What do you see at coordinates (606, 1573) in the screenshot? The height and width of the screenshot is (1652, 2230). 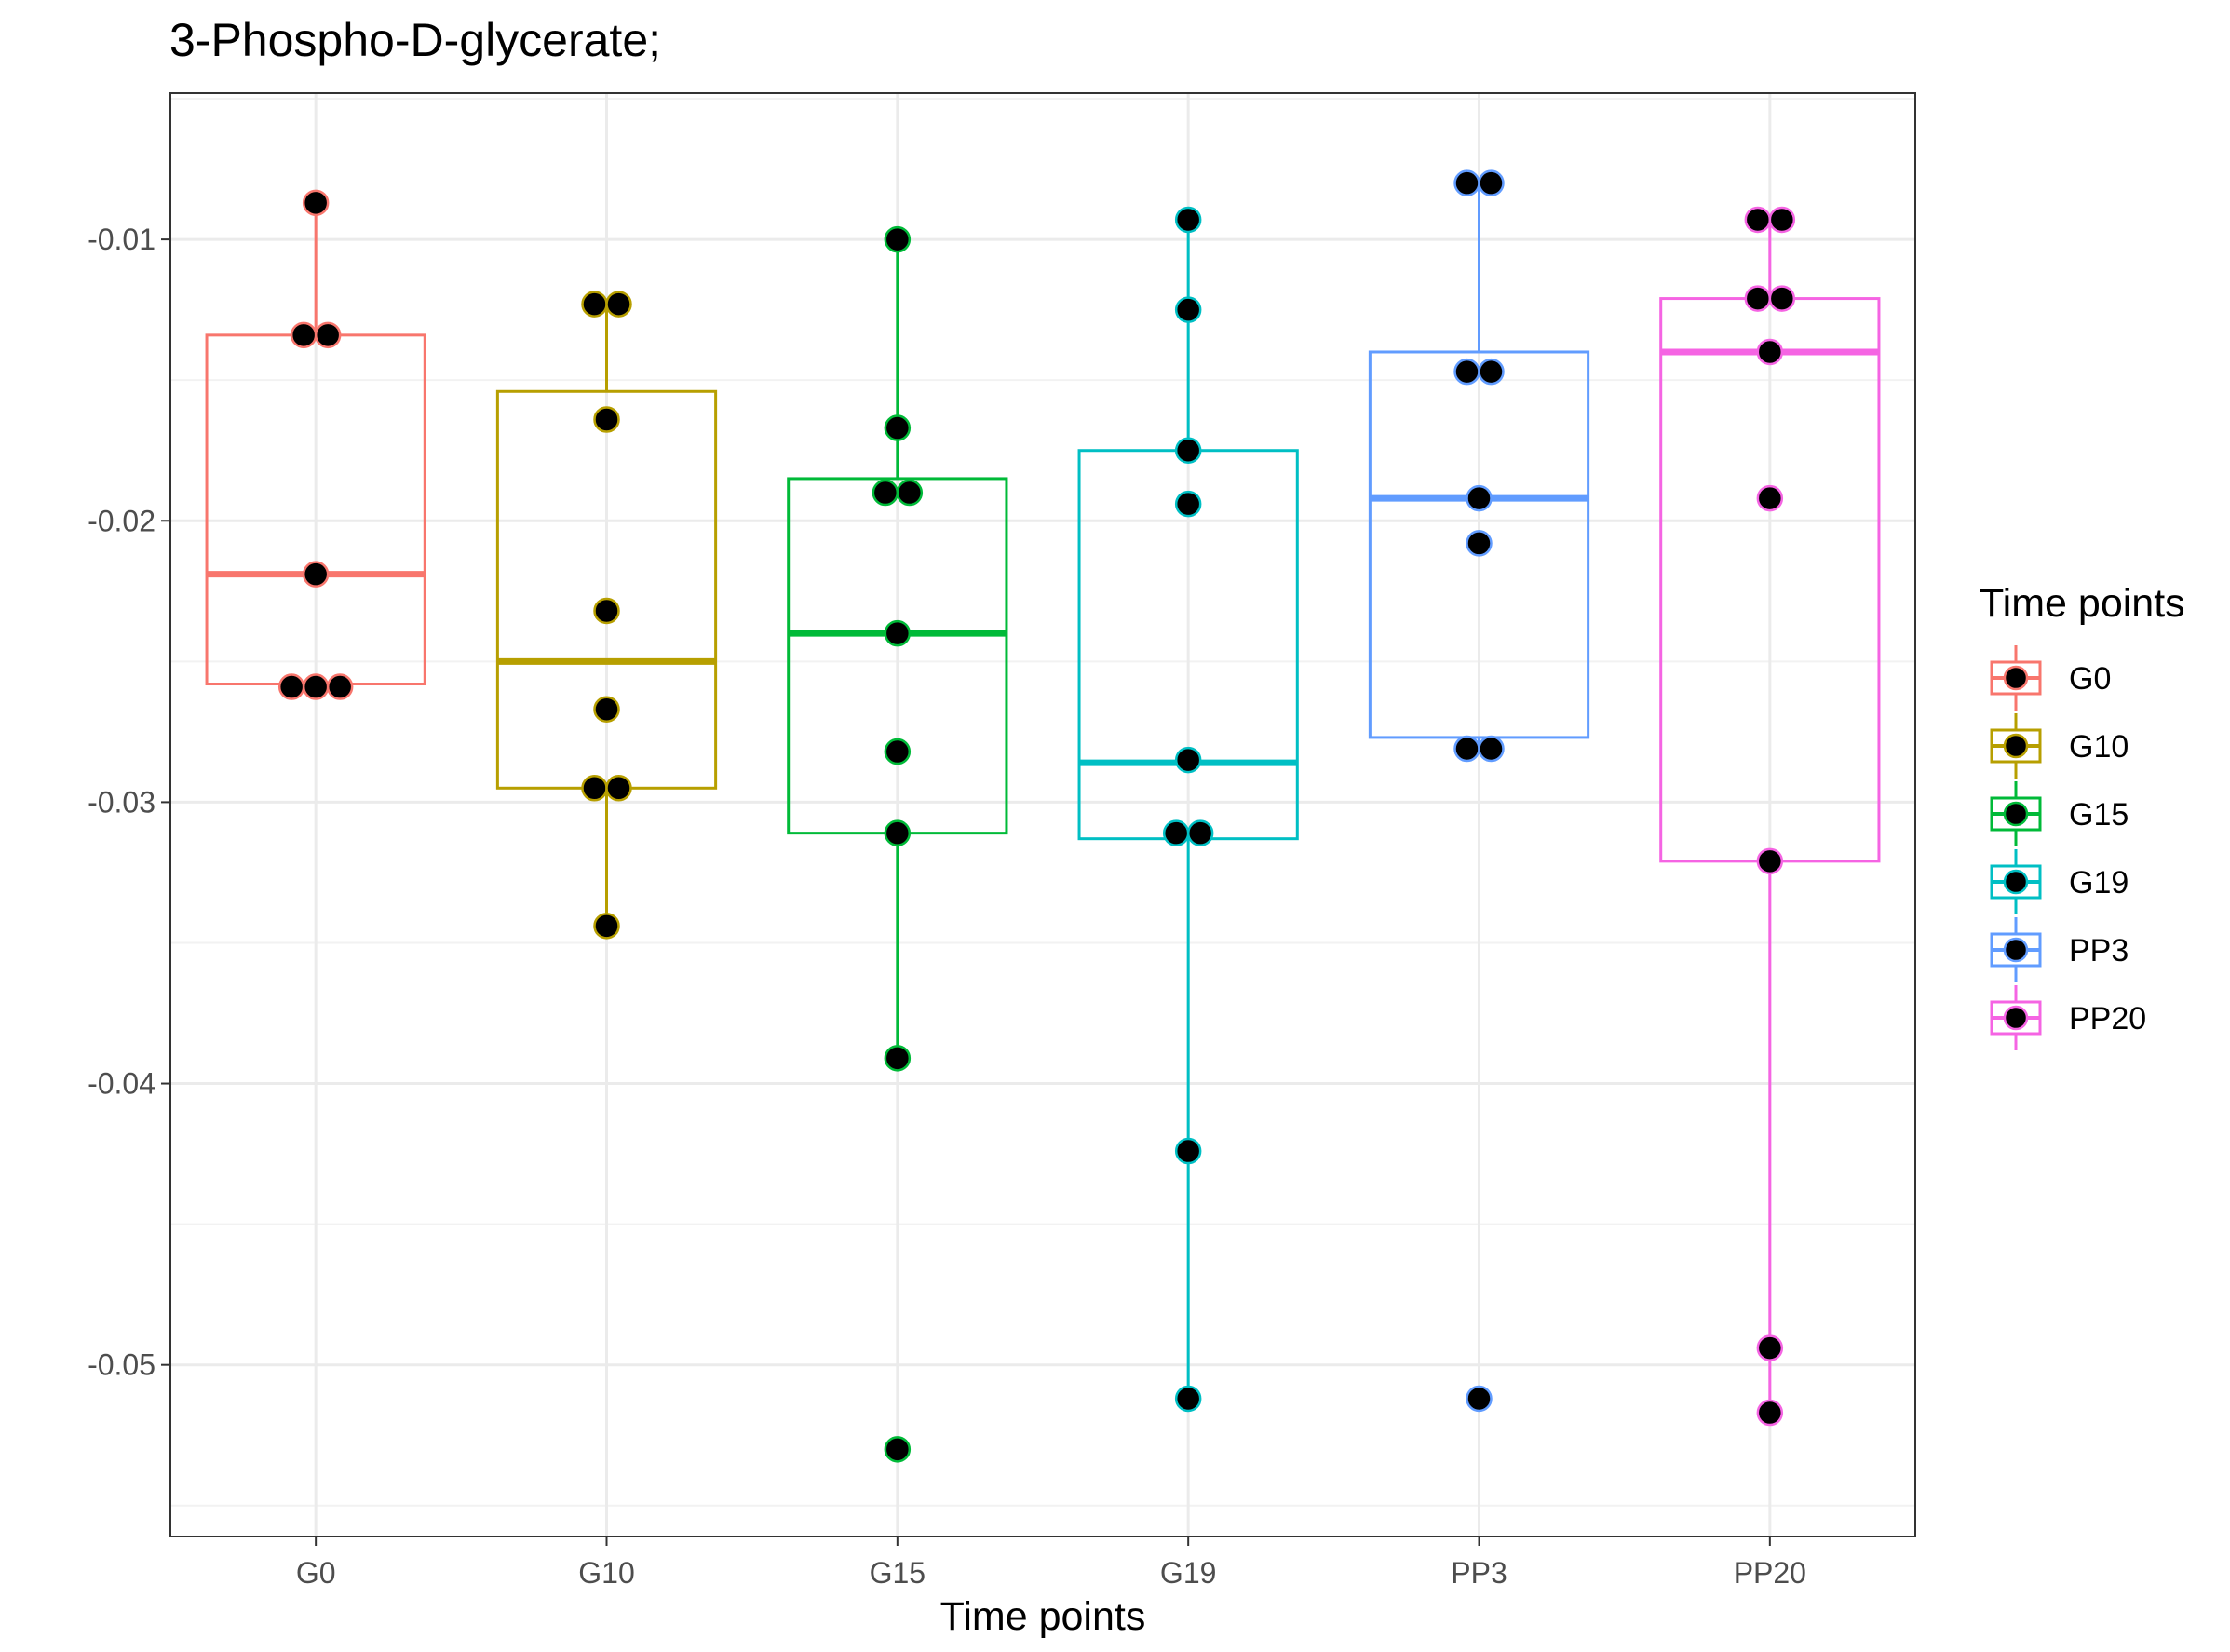 I see `x-tick-label: G10` at bounding box center [606, 1573].